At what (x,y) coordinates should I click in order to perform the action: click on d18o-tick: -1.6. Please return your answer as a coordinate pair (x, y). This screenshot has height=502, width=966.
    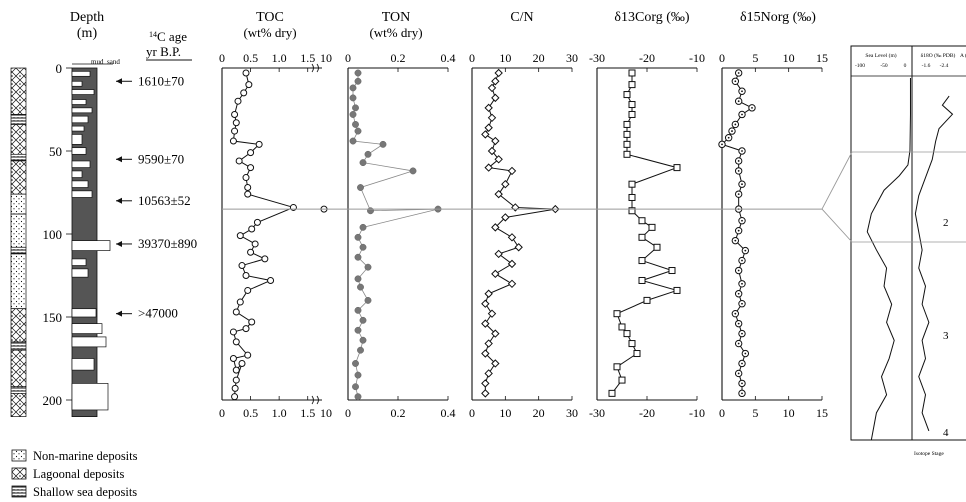
    Looking at the image, I should click on (926, 66).